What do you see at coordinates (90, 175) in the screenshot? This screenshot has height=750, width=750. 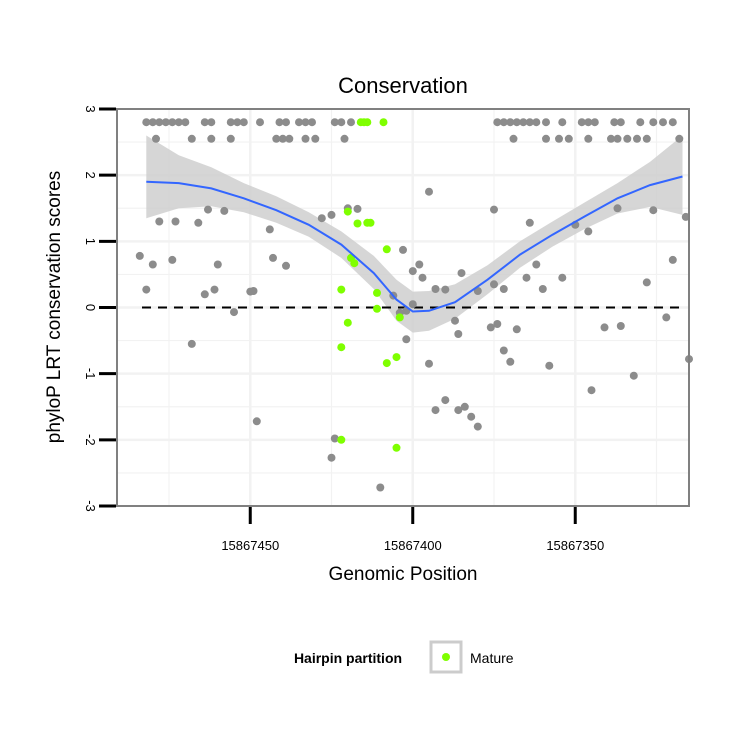 I see `y-tick-label: 2` at bounding box center [90, 175].